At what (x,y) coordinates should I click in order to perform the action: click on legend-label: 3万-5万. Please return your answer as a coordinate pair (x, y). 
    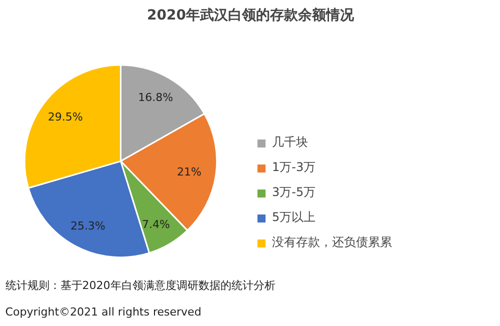
    Looking at the image, I should click on (294, 192).